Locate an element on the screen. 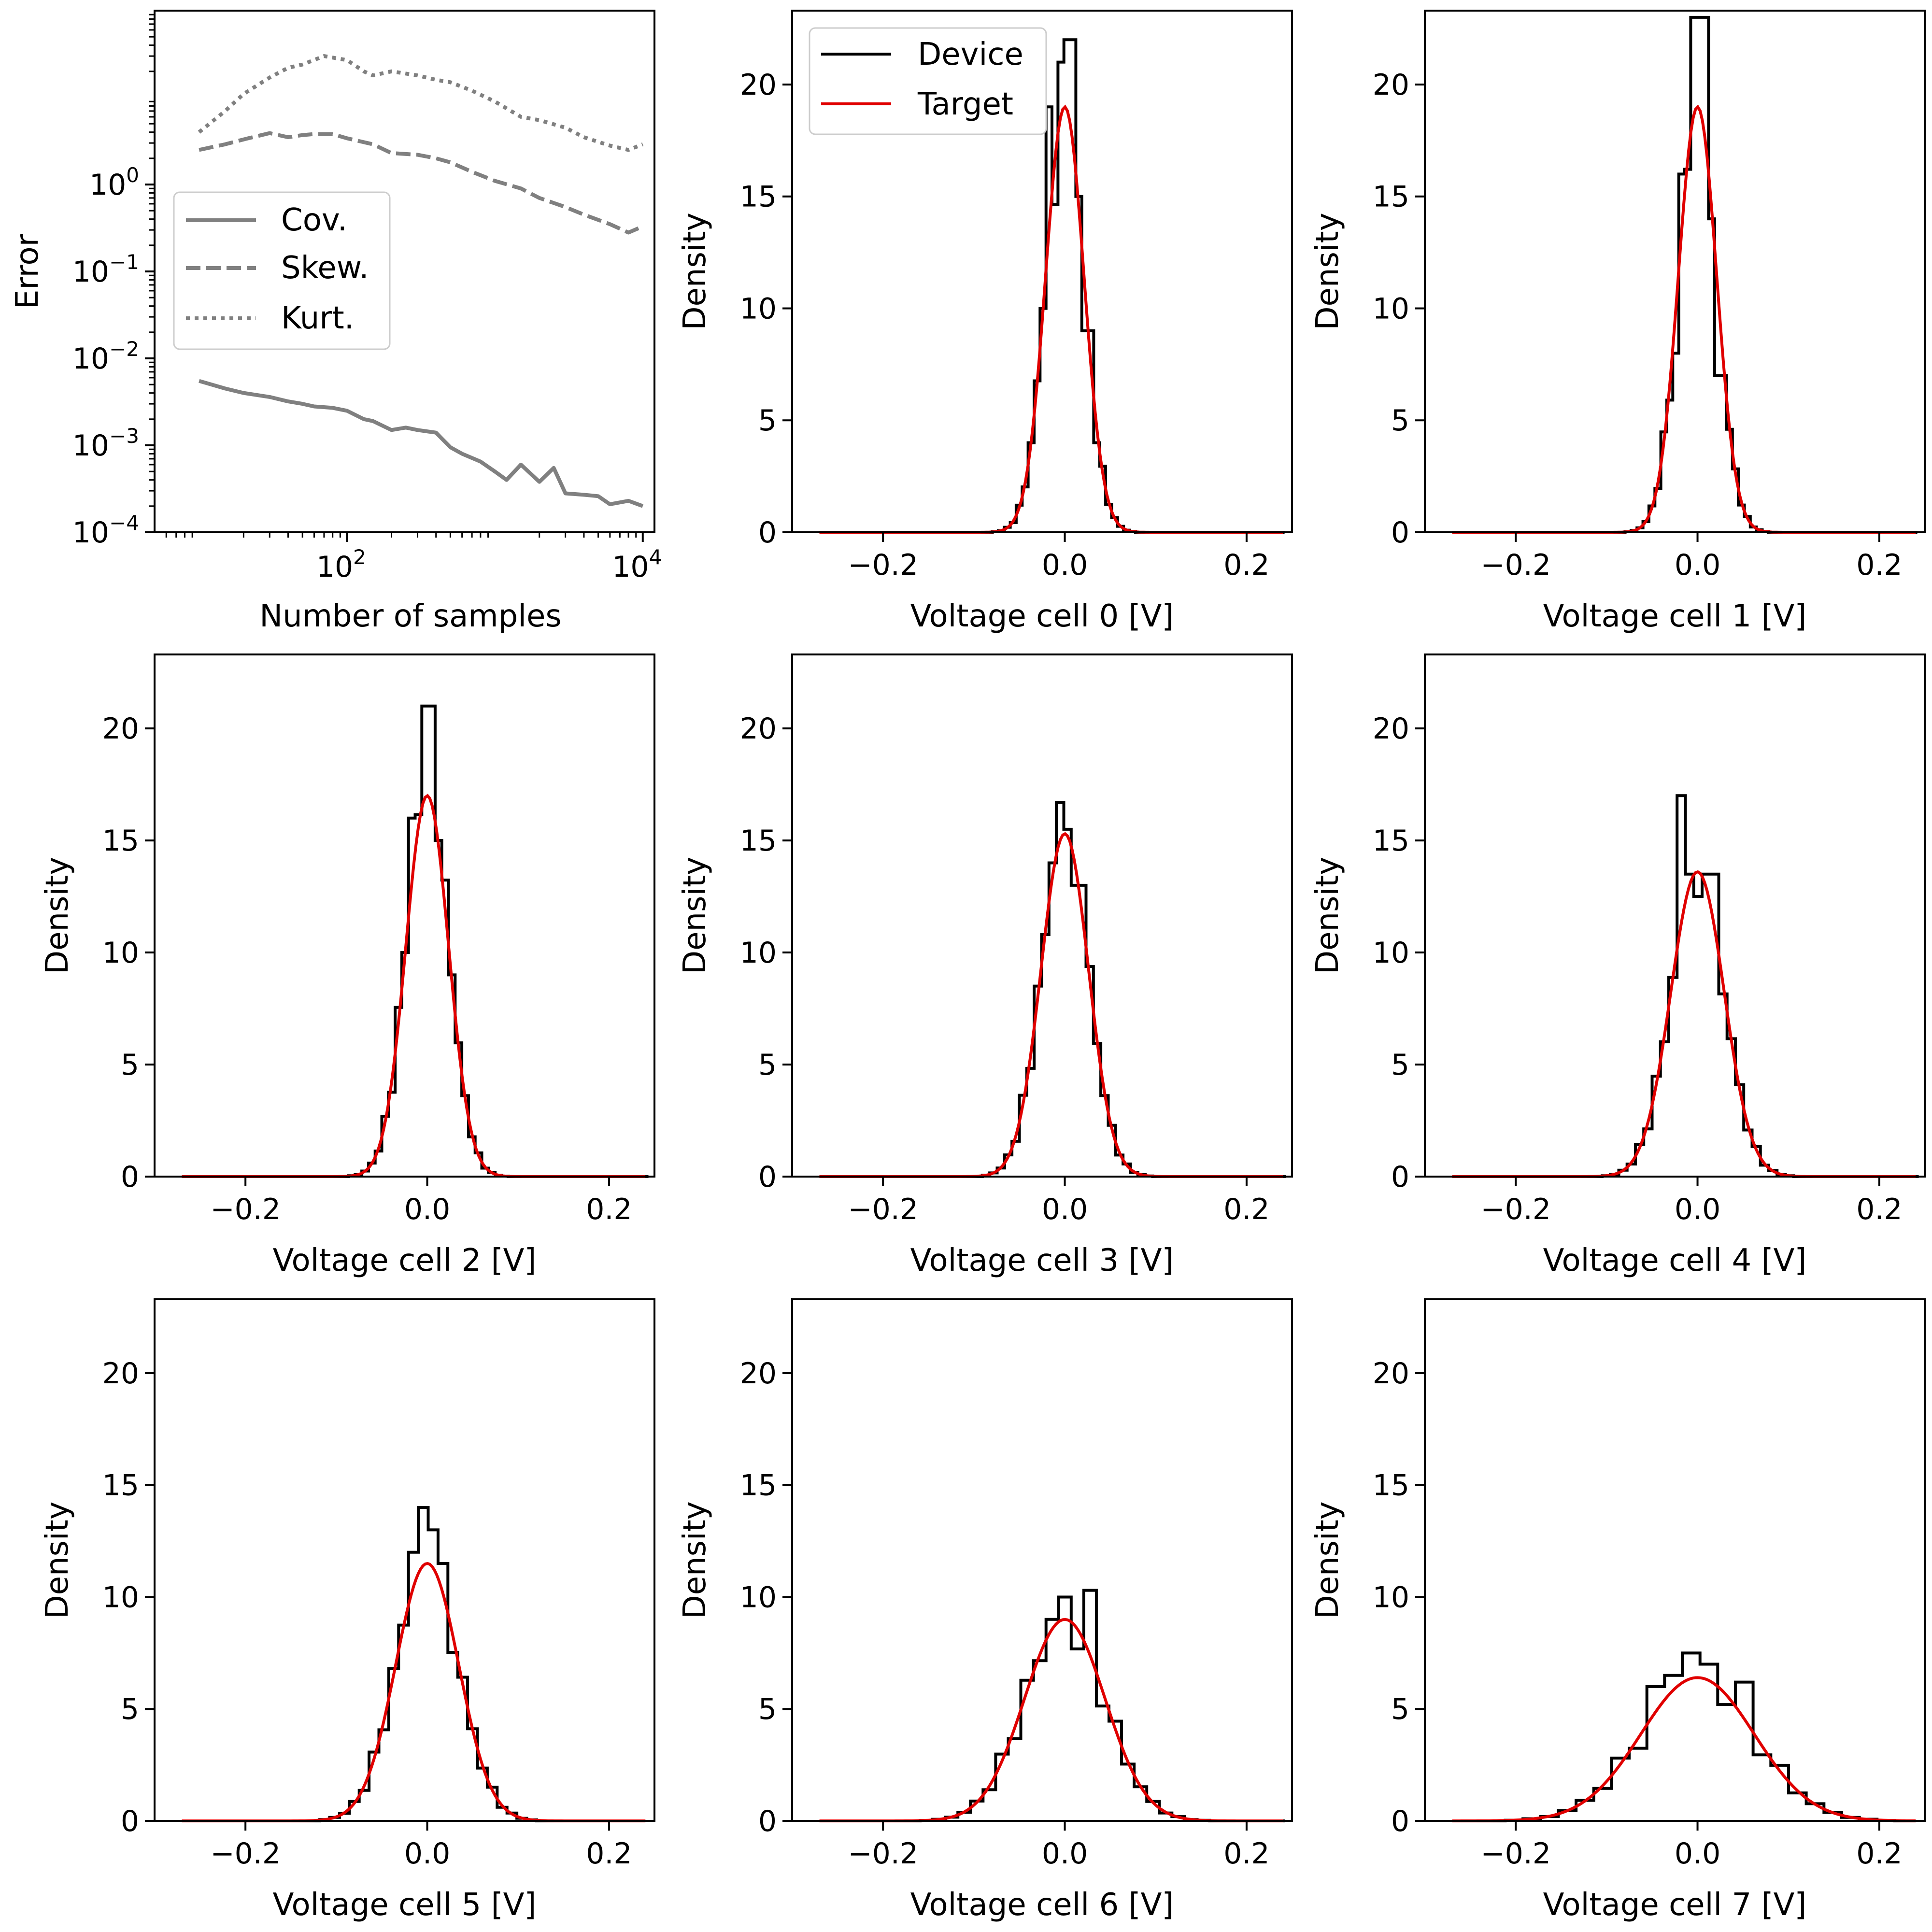 This screenshot has width=1932, height=1932. histogram-xlabel: Voltage cell 1 [V] is located at coordinates (1675, 616).